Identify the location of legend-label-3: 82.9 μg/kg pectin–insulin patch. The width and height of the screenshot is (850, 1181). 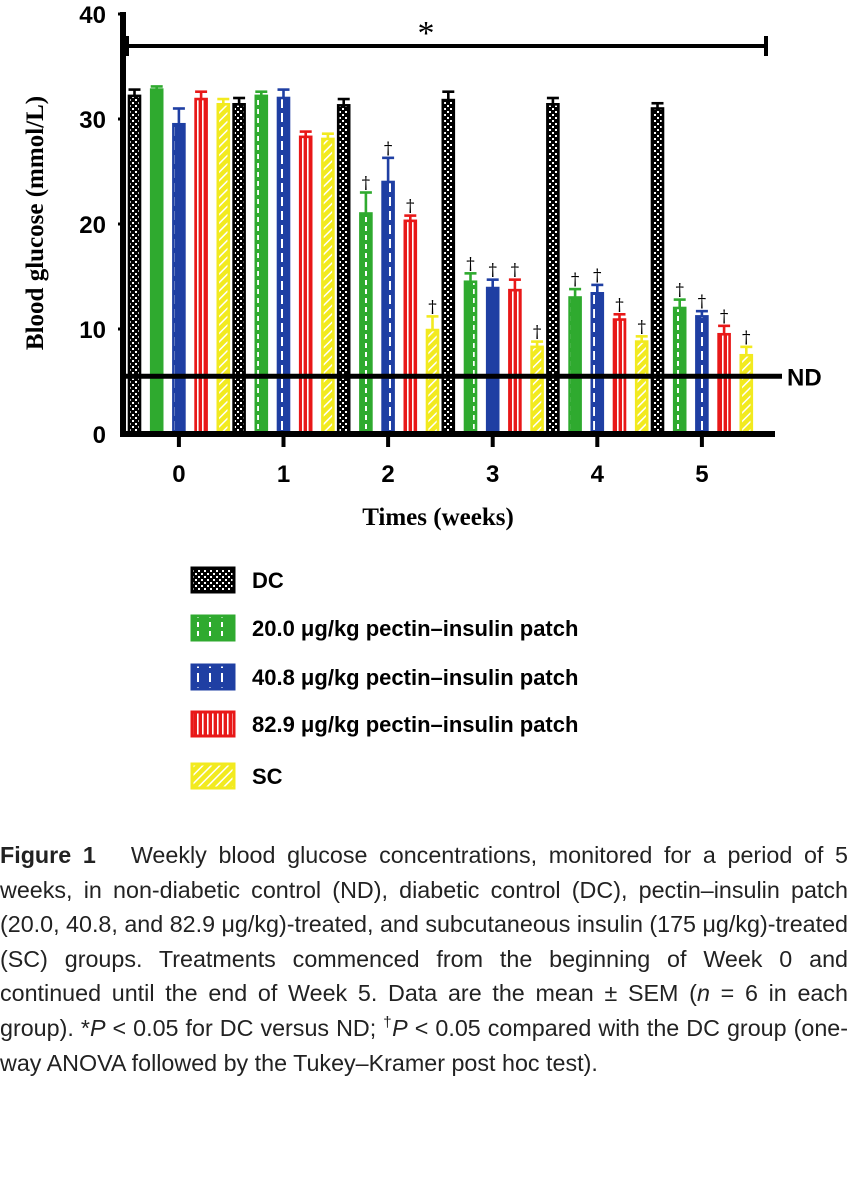
(415, 724).